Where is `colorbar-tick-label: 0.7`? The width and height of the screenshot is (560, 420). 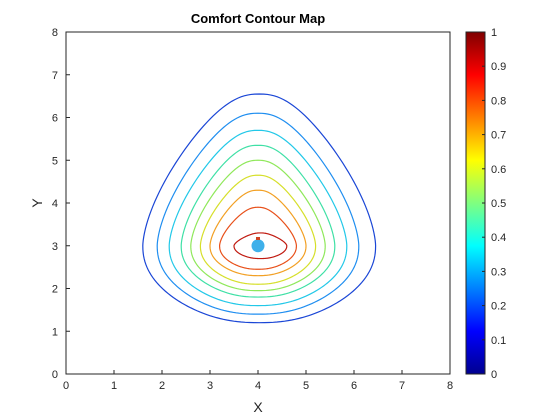
colorbar-tick-label: 0.7 is located at coordinates (498, 136).